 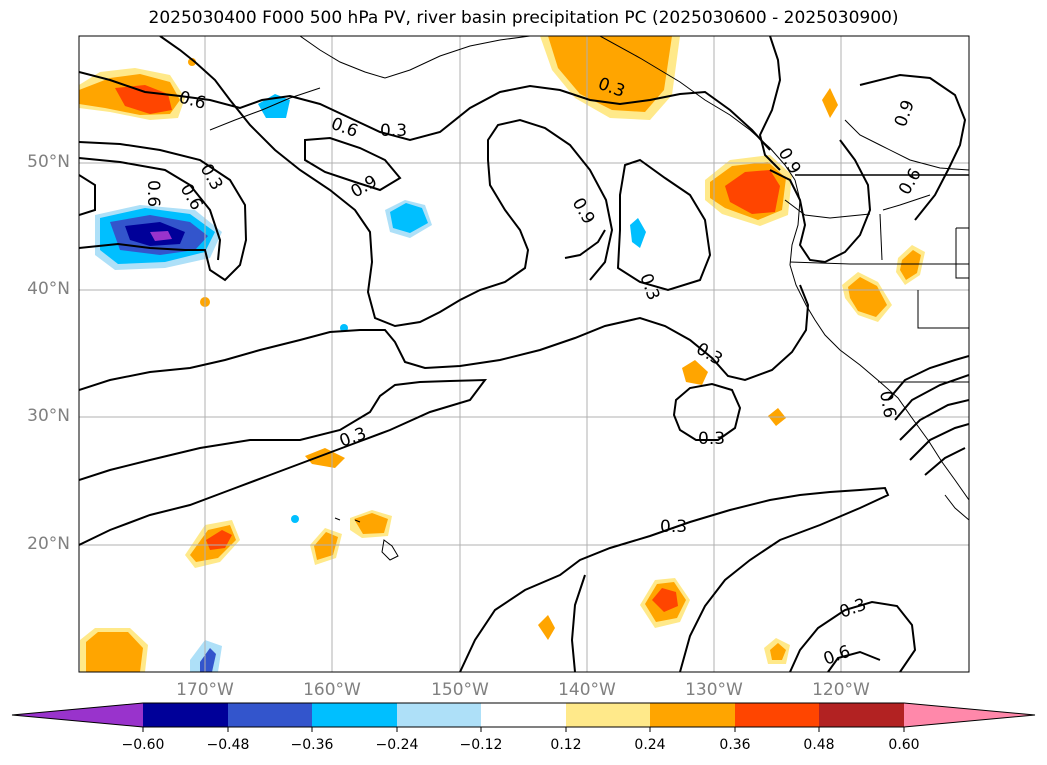 What do you see at coordinates (481, 745) in the screenshot?
I see `colorbar-tick-label: −0.12` at bounding box center [481, 745].